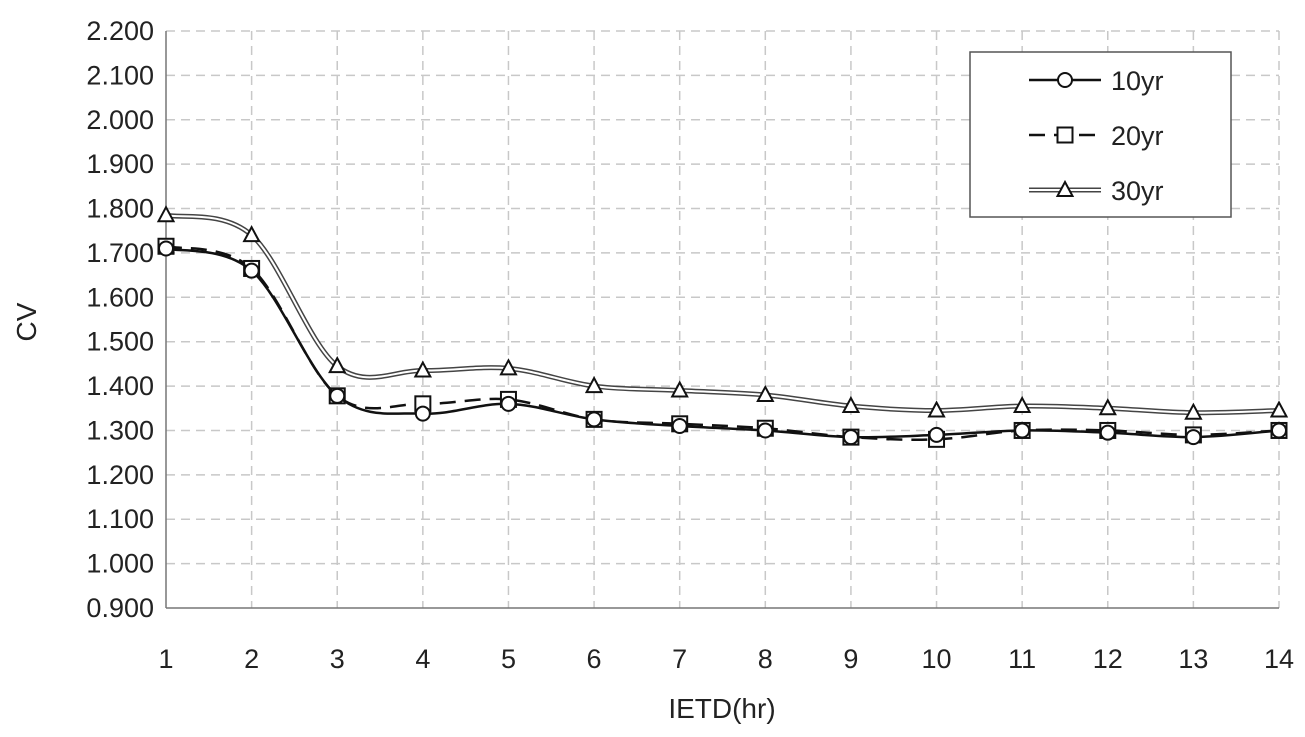 Image resolution: width=1305 pixels, height=737 pixels. Describe the element at coordinates (1137, 136) in the screenshot. I see `legend-label-20yr: 20yr` at that location.